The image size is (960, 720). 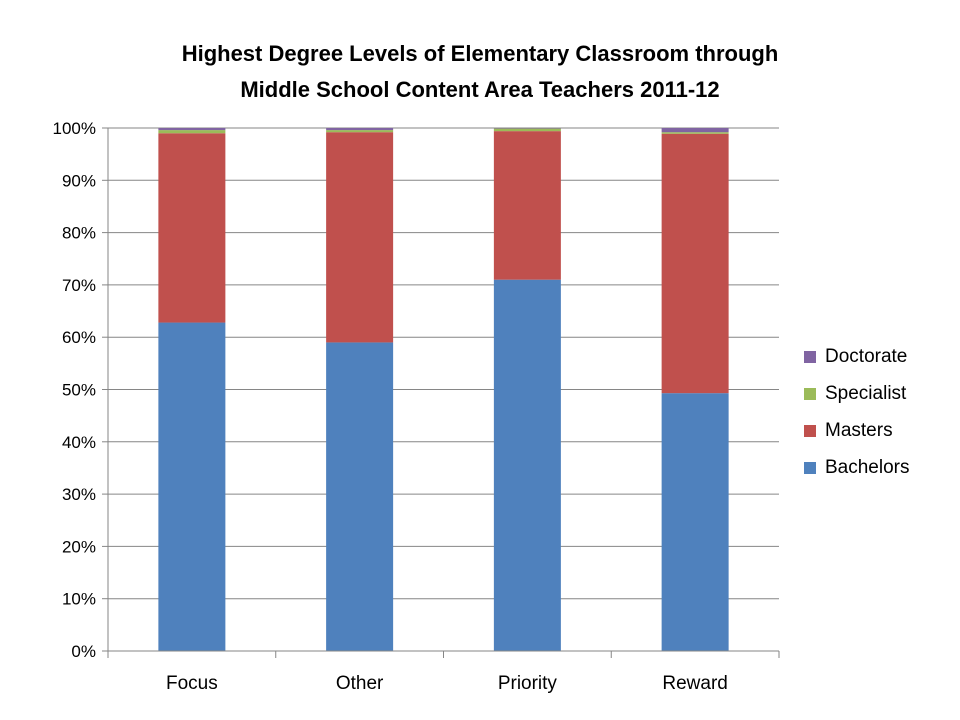 I want to click on legend: Doctorate Specialist Masters Bachelors, so click(x=857, y=412).